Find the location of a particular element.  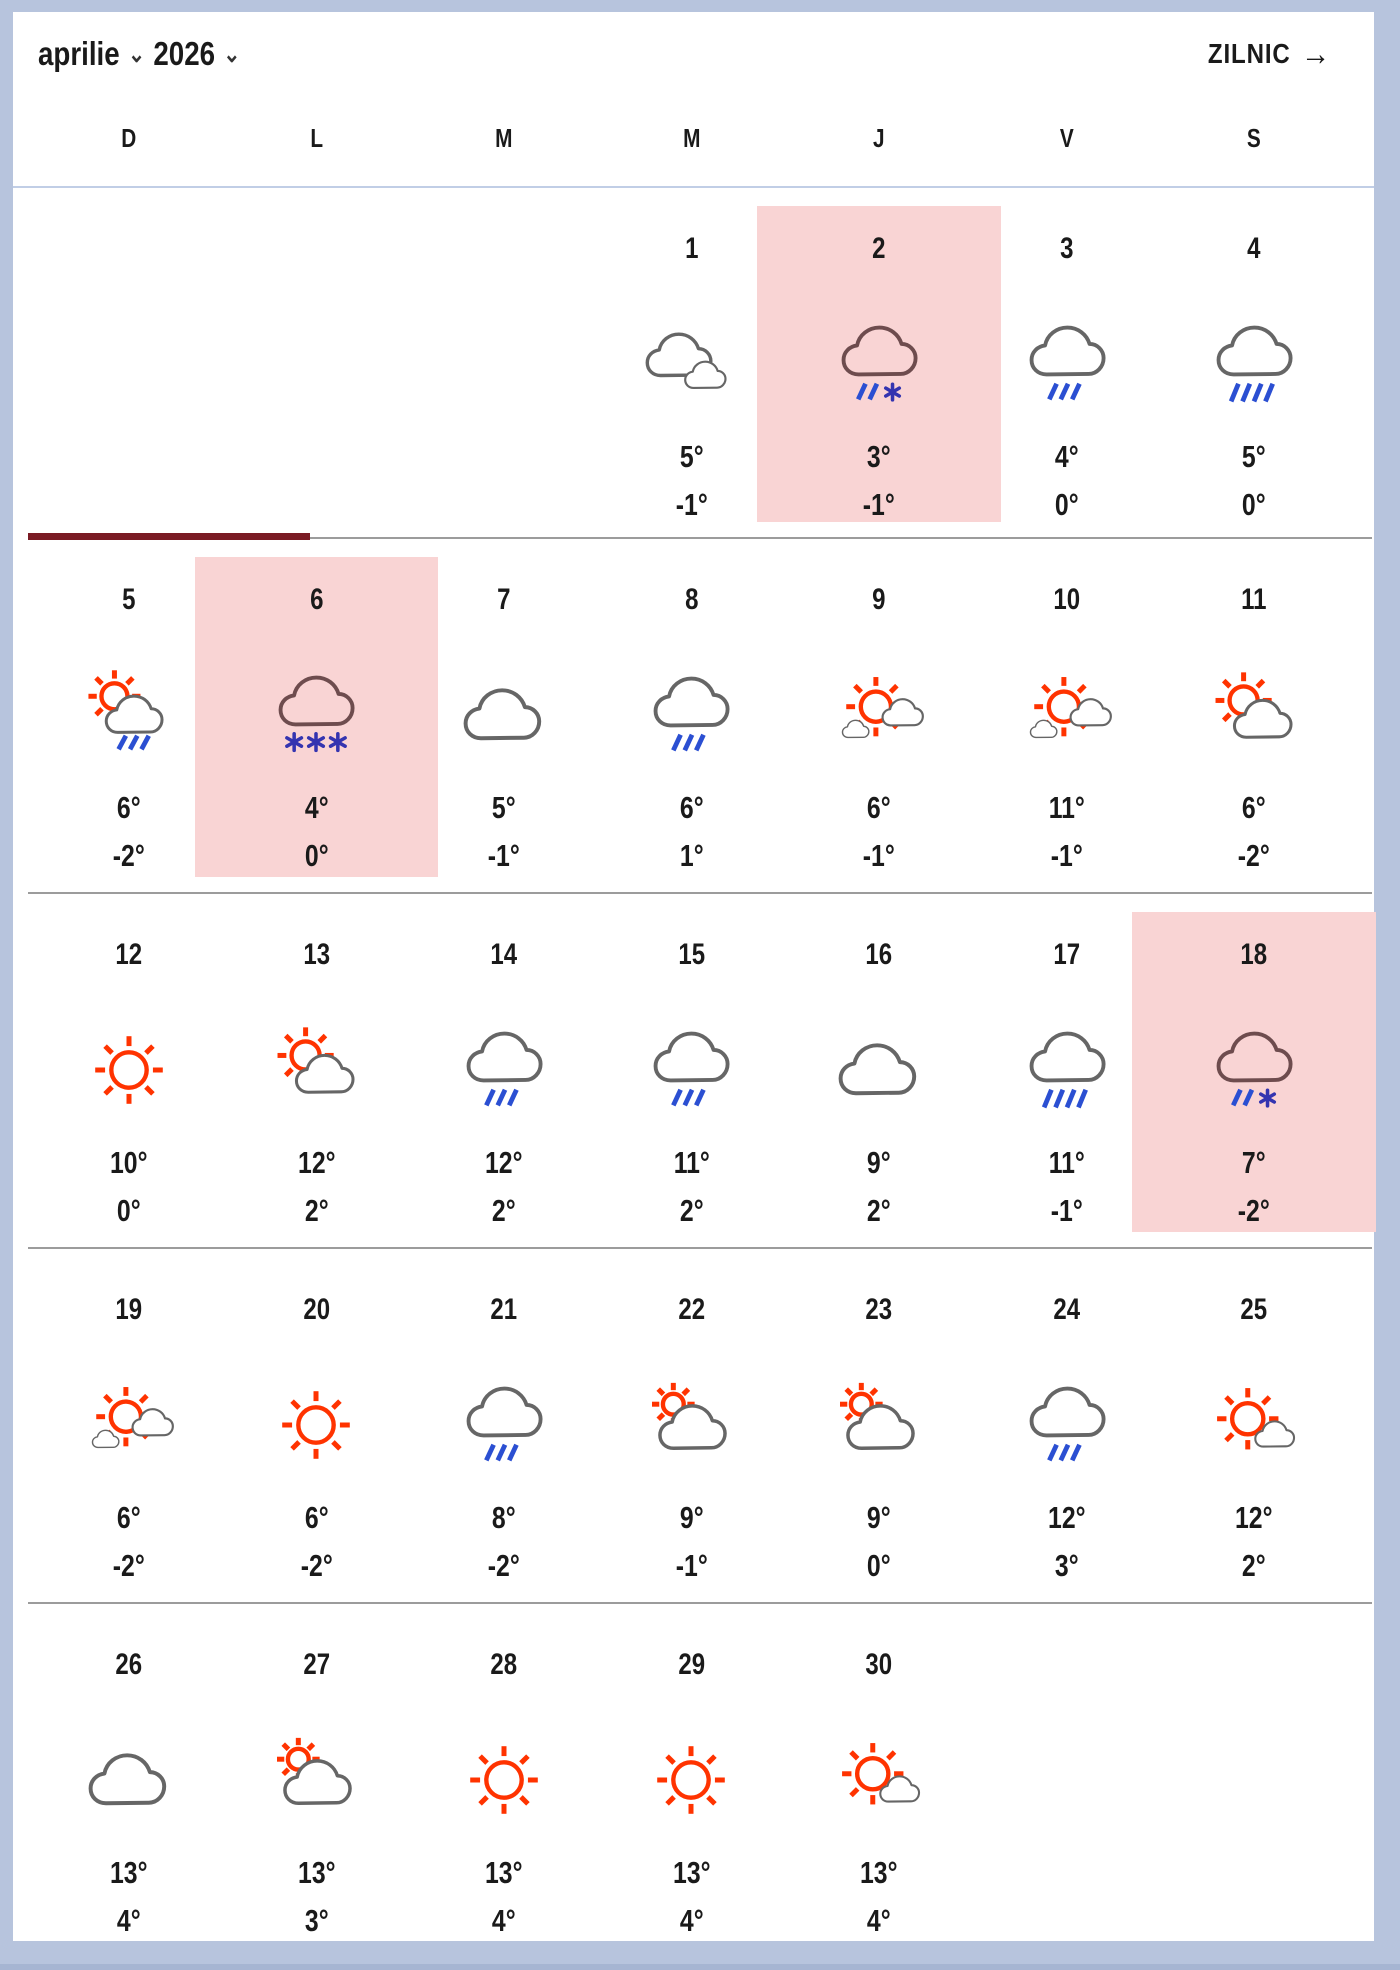

day-cell-15: 15 11° 2° is located at coordinates (692, 1070).